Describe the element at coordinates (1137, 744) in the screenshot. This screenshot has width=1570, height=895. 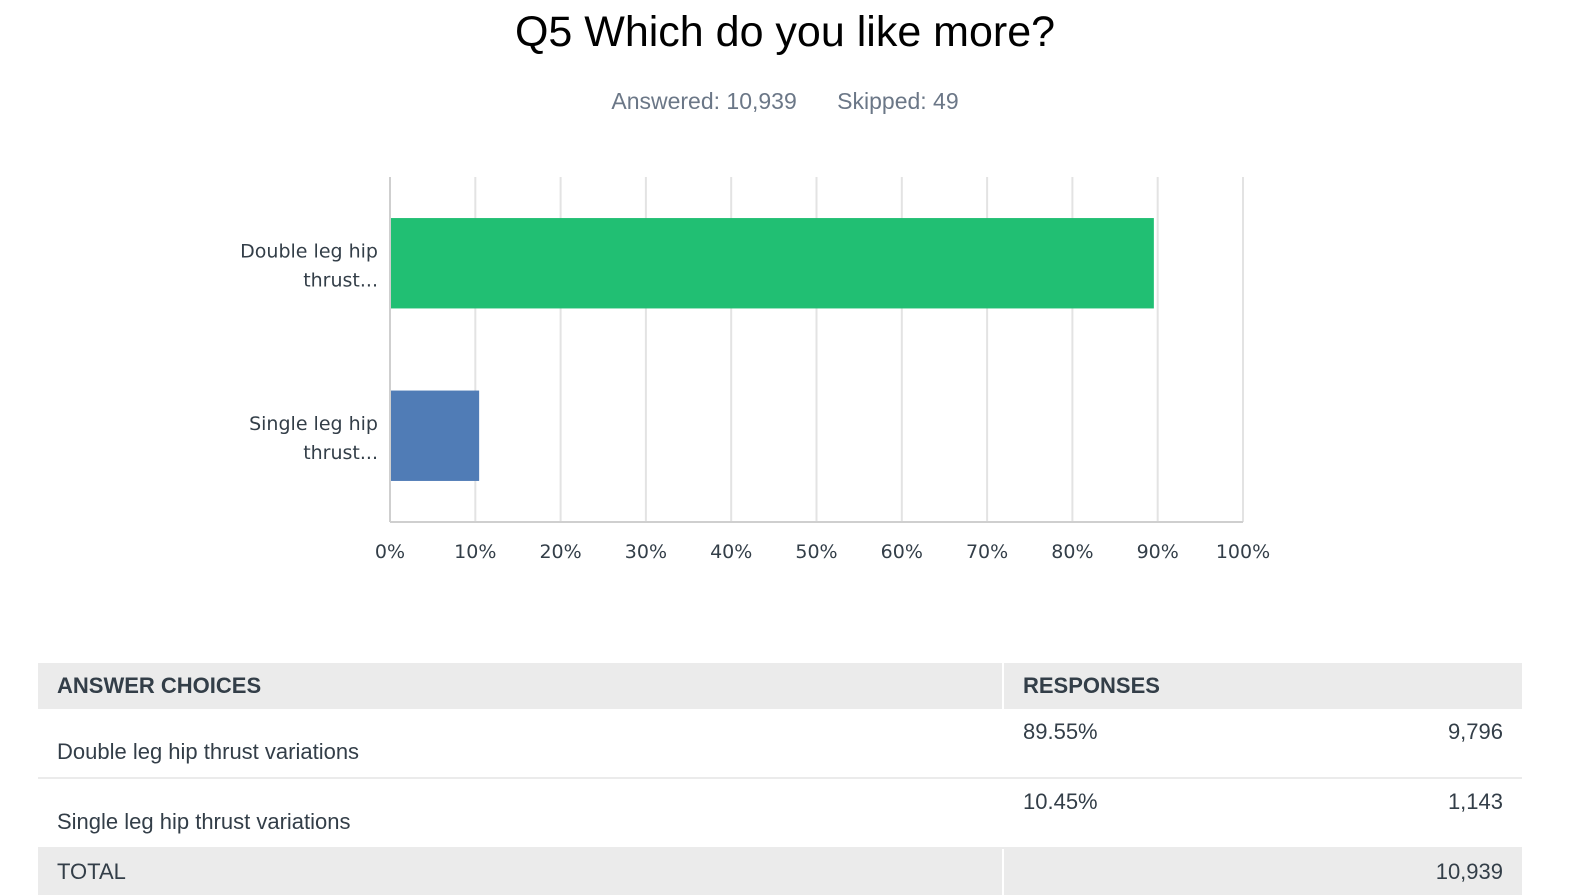
I see `percent-cell: 89.55%` at that location.